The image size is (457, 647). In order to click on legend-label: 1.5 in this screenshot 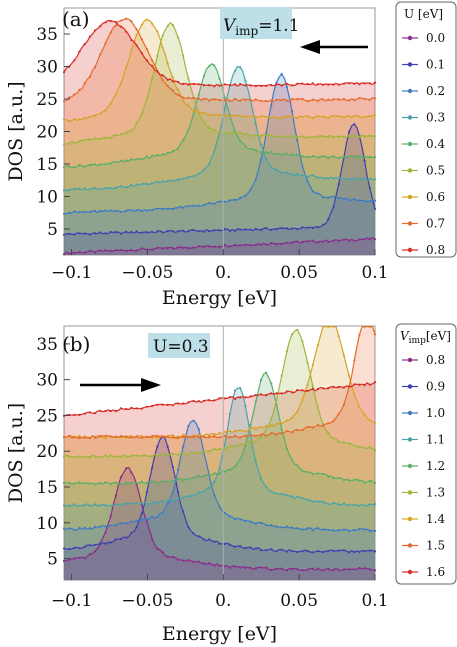, I will do `click(435, 546)`.